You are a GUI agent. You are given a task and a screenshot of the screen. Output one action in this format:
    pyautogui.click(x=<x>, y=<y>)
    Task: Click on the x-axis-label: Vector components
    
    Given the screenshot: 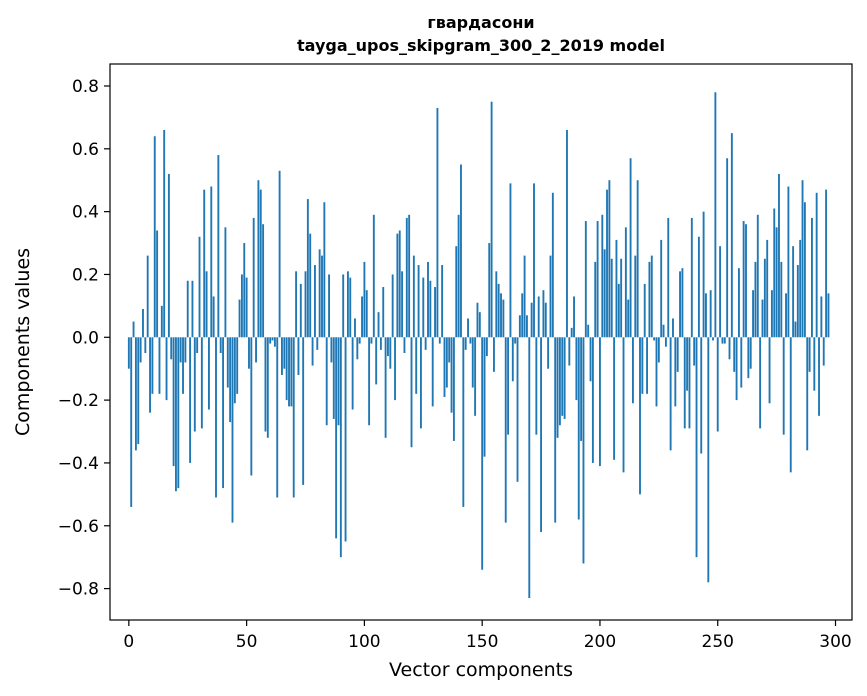 What is the action you would take?
    pyautogui.click(x=481, y=670)
    